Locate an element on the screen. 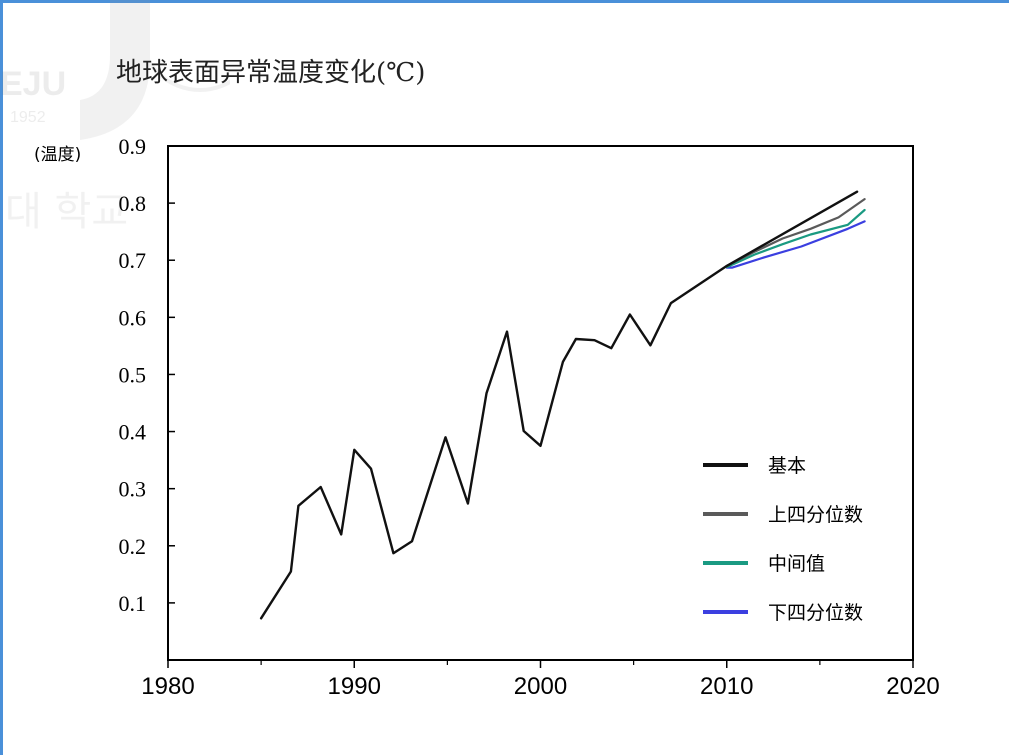 Image resolution: width=1009 pixels, height=755 pixels. y-tick-label: 0.6 is located at coordinates (133, 317).